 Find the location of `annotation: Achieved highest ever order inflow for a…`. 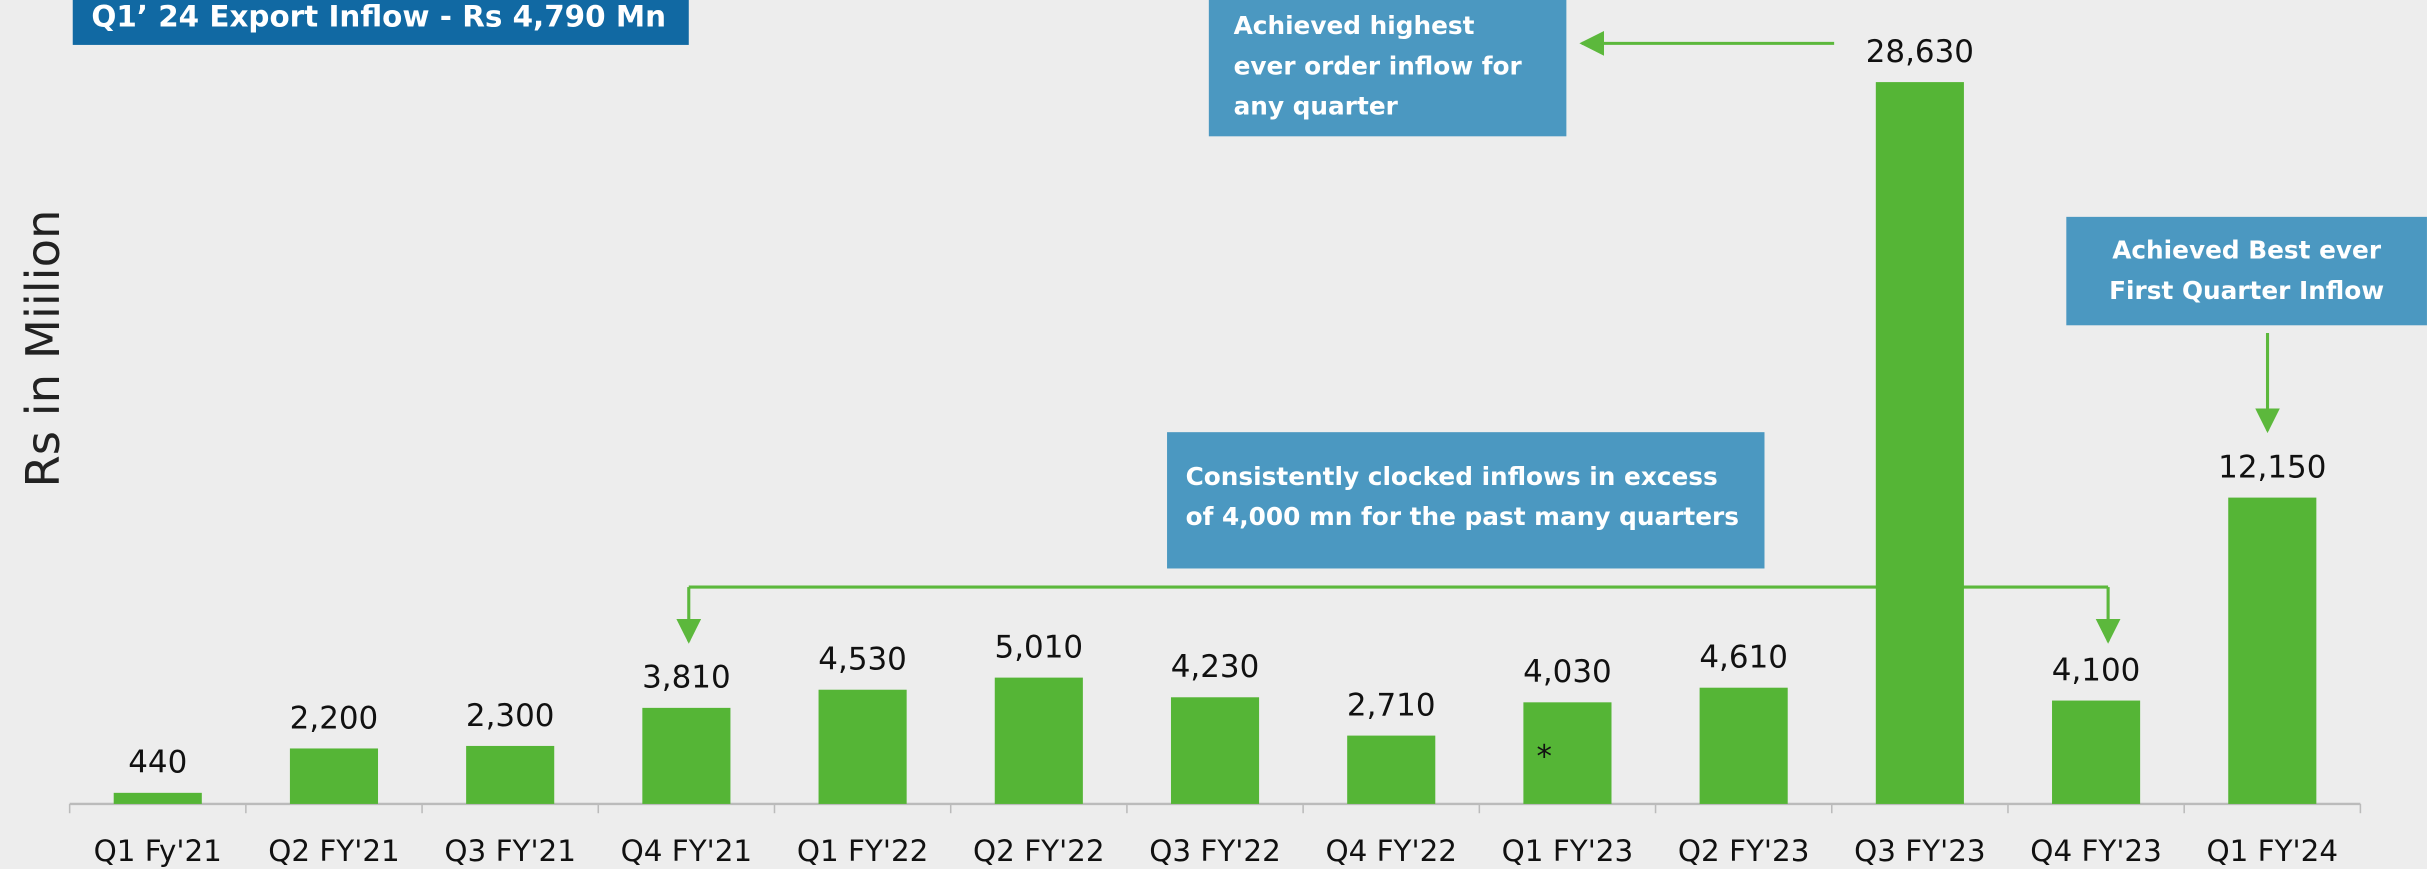

annotation: Achieved highest ever order inflow for a… is located at coordinates (1387, 68).